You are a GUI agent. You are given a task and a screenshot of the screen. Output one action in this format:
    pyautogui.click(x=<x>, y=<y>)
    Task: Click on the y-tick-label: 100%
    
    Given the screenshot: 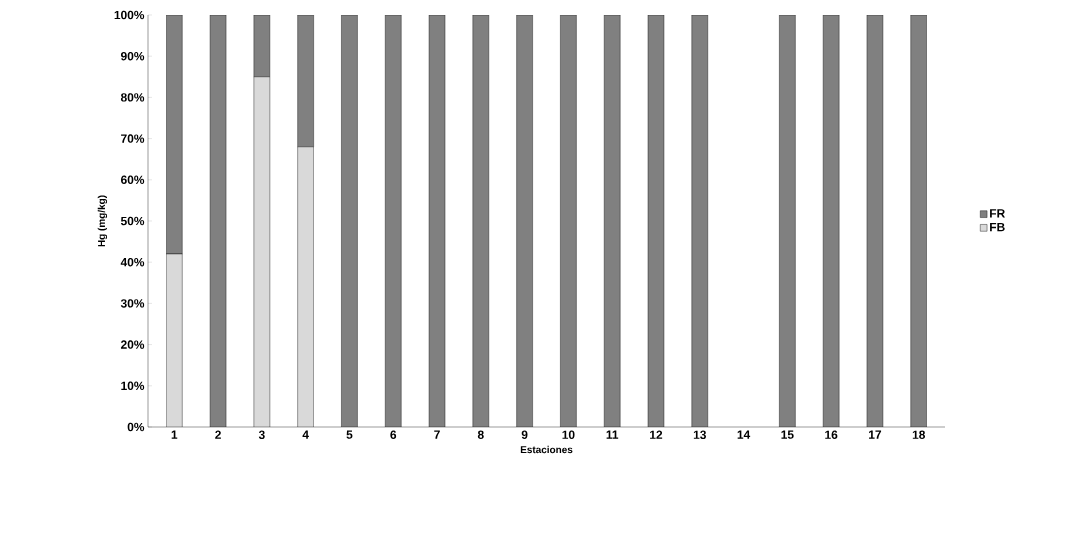 What is the action you would take?
    pyautogui.click(x=129, y=15)
    